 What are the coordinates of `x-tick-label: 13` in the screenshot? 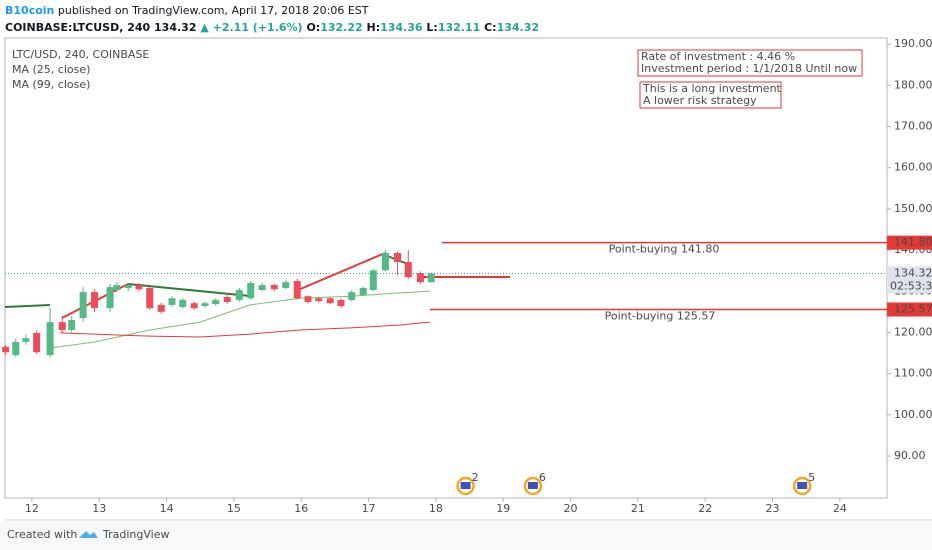 It's located at (99, 508).